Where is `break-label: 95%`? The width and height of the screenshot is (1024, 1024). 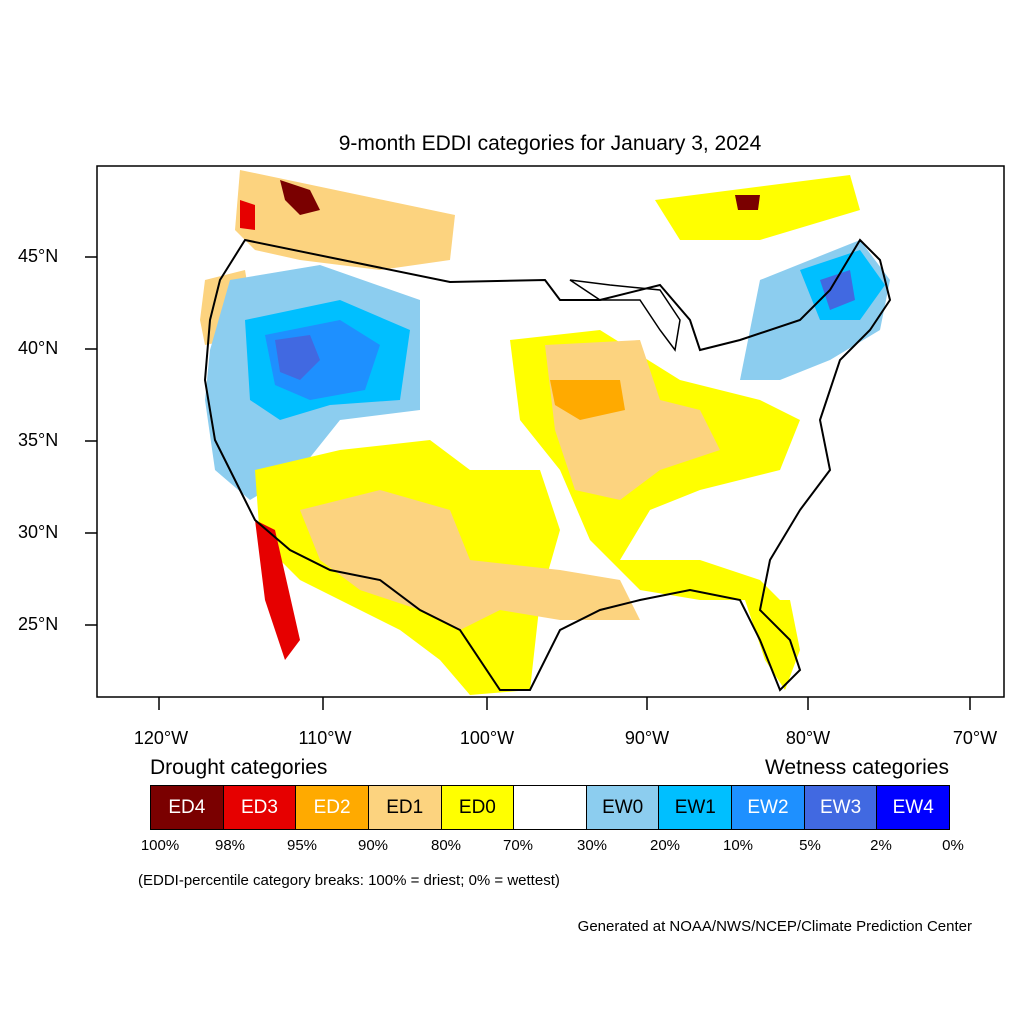
break-label: 95% is located at coordinates (302, 845).